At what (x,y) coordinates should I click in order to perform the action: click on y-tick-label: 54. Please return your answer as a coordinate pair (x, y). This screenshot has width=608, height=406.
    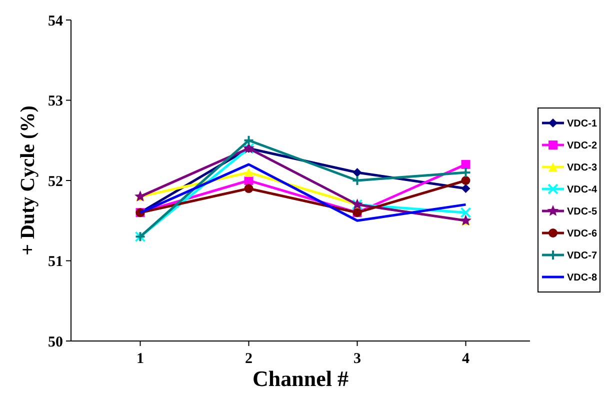
    Looking at the image, I should click on (56, 21).